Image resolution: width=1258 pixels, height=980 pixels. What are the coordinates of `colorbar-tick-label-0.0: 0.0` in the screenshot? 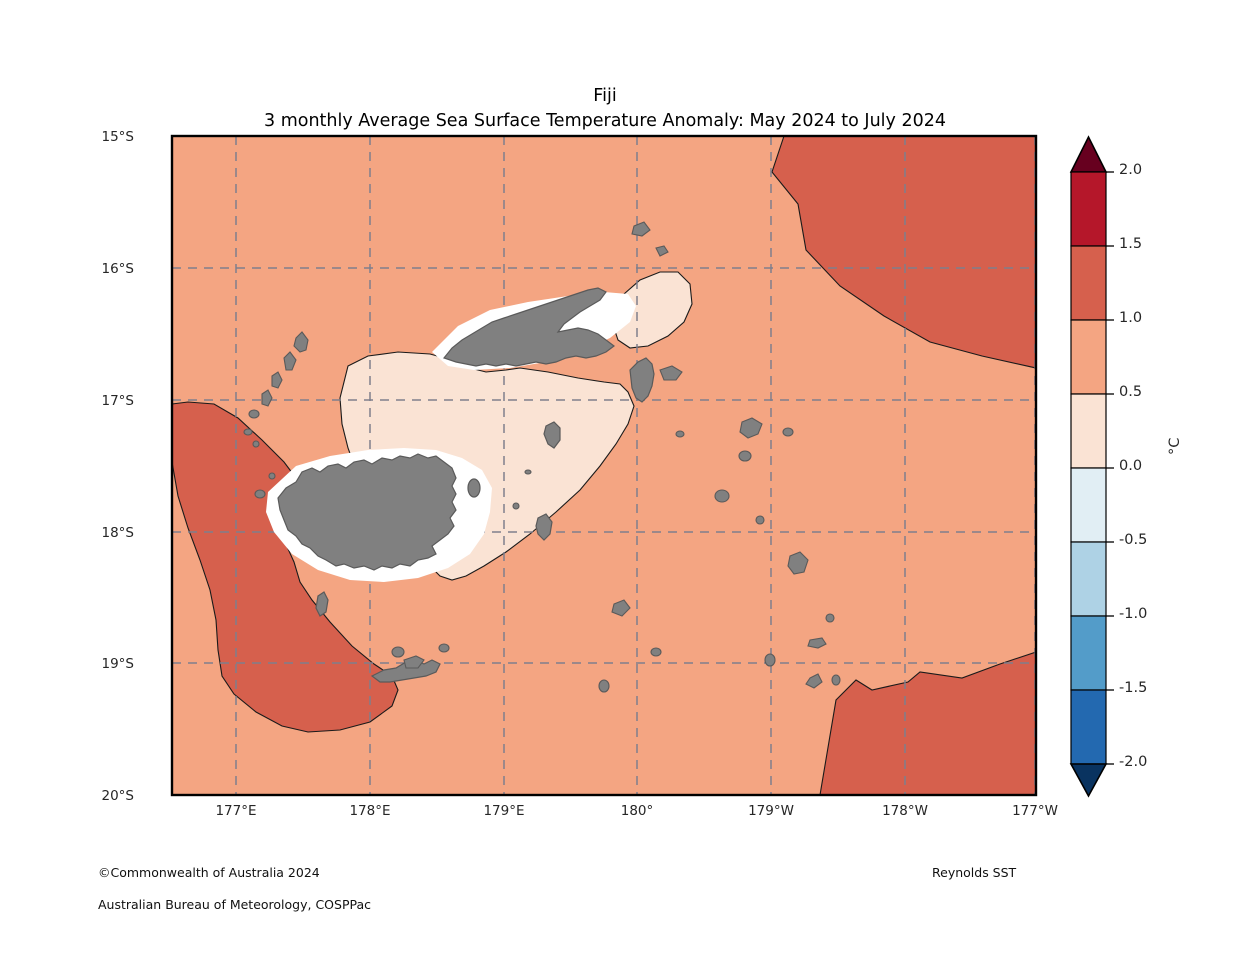 It's located at (1131, 466).